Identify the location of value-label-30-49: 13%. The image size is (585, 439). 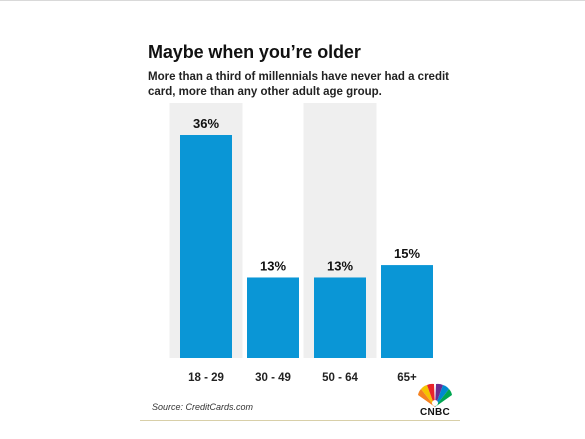
(273, 265).